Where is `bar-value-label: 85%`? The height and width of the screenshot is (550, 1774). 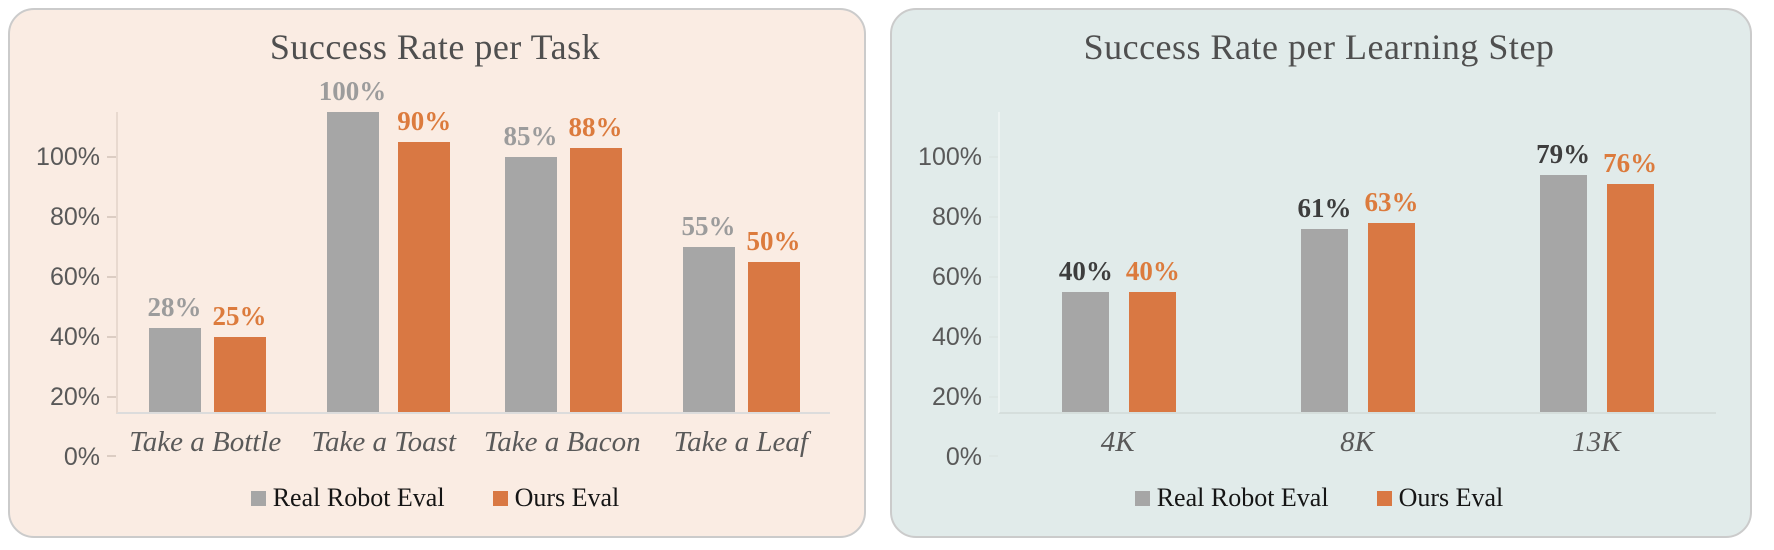 bar-value-label: 85% is located at coordinates (530, 136).